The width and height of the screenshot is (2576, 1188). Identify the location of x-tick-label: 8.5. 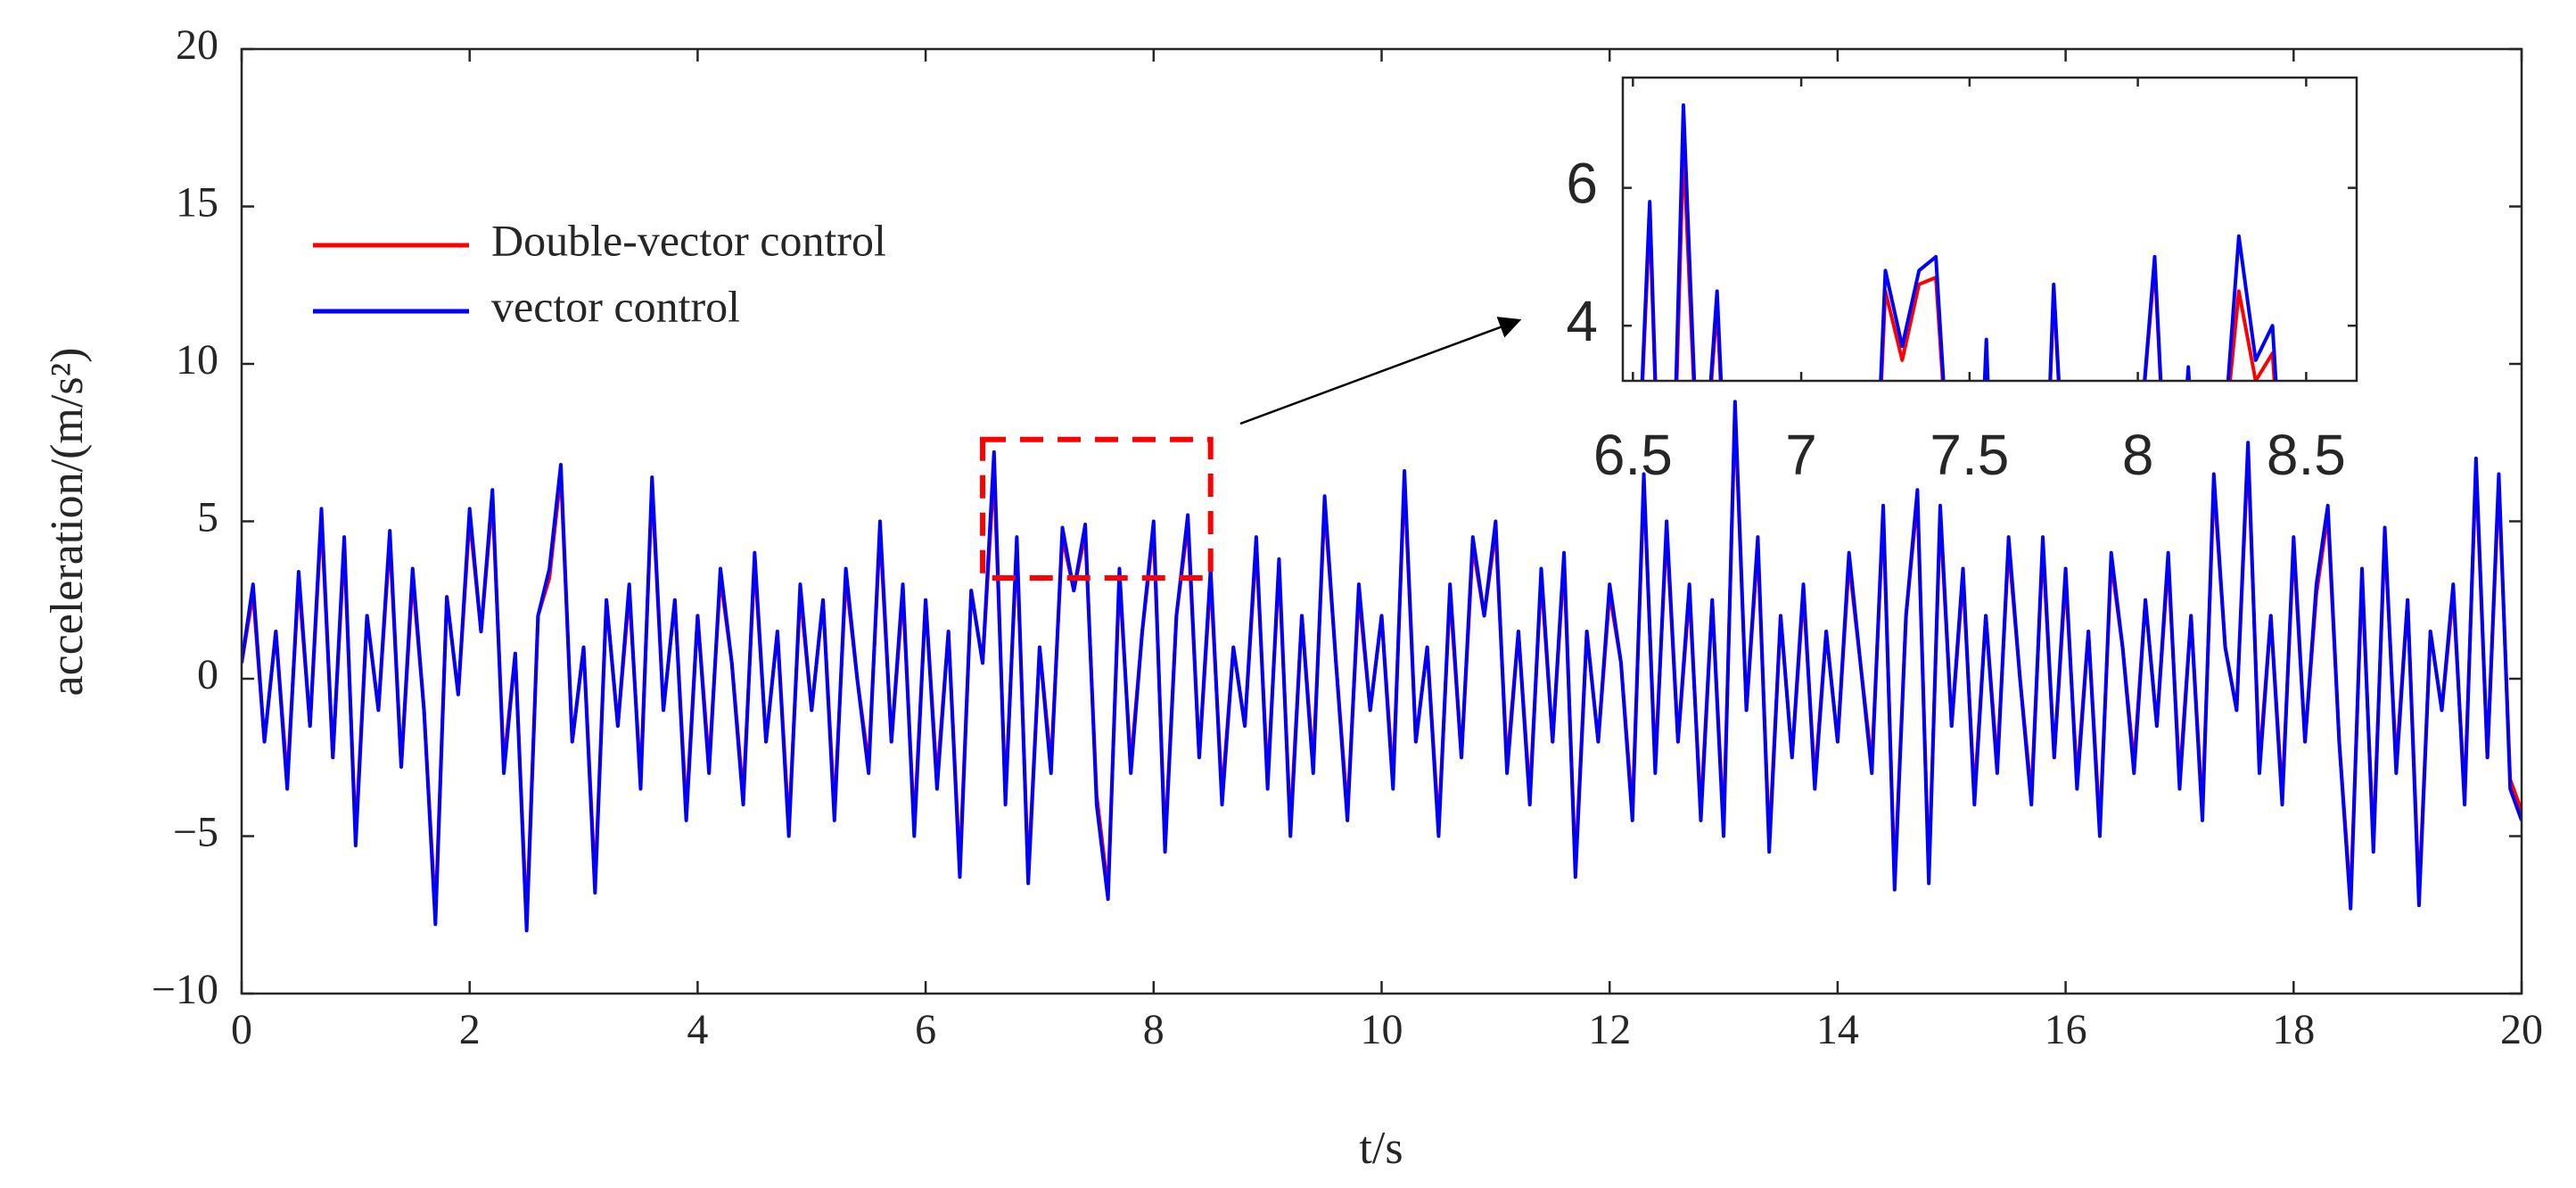
(2306, 455).